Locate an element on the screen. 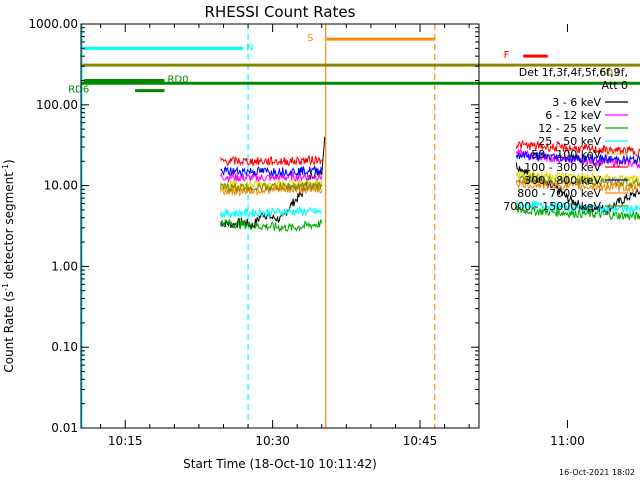 Image resolution: width=640 pixels, height=480 pixels. flag-label-rd6: RD6 is located at coordinates (78, 90).